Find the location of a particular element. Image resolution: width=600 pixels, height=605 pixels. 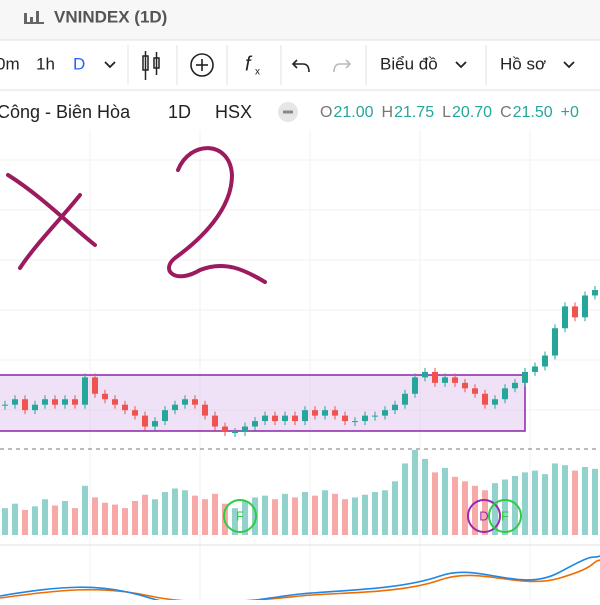

profile-menu: Hồ sơ is located at coordinates (523, 63).